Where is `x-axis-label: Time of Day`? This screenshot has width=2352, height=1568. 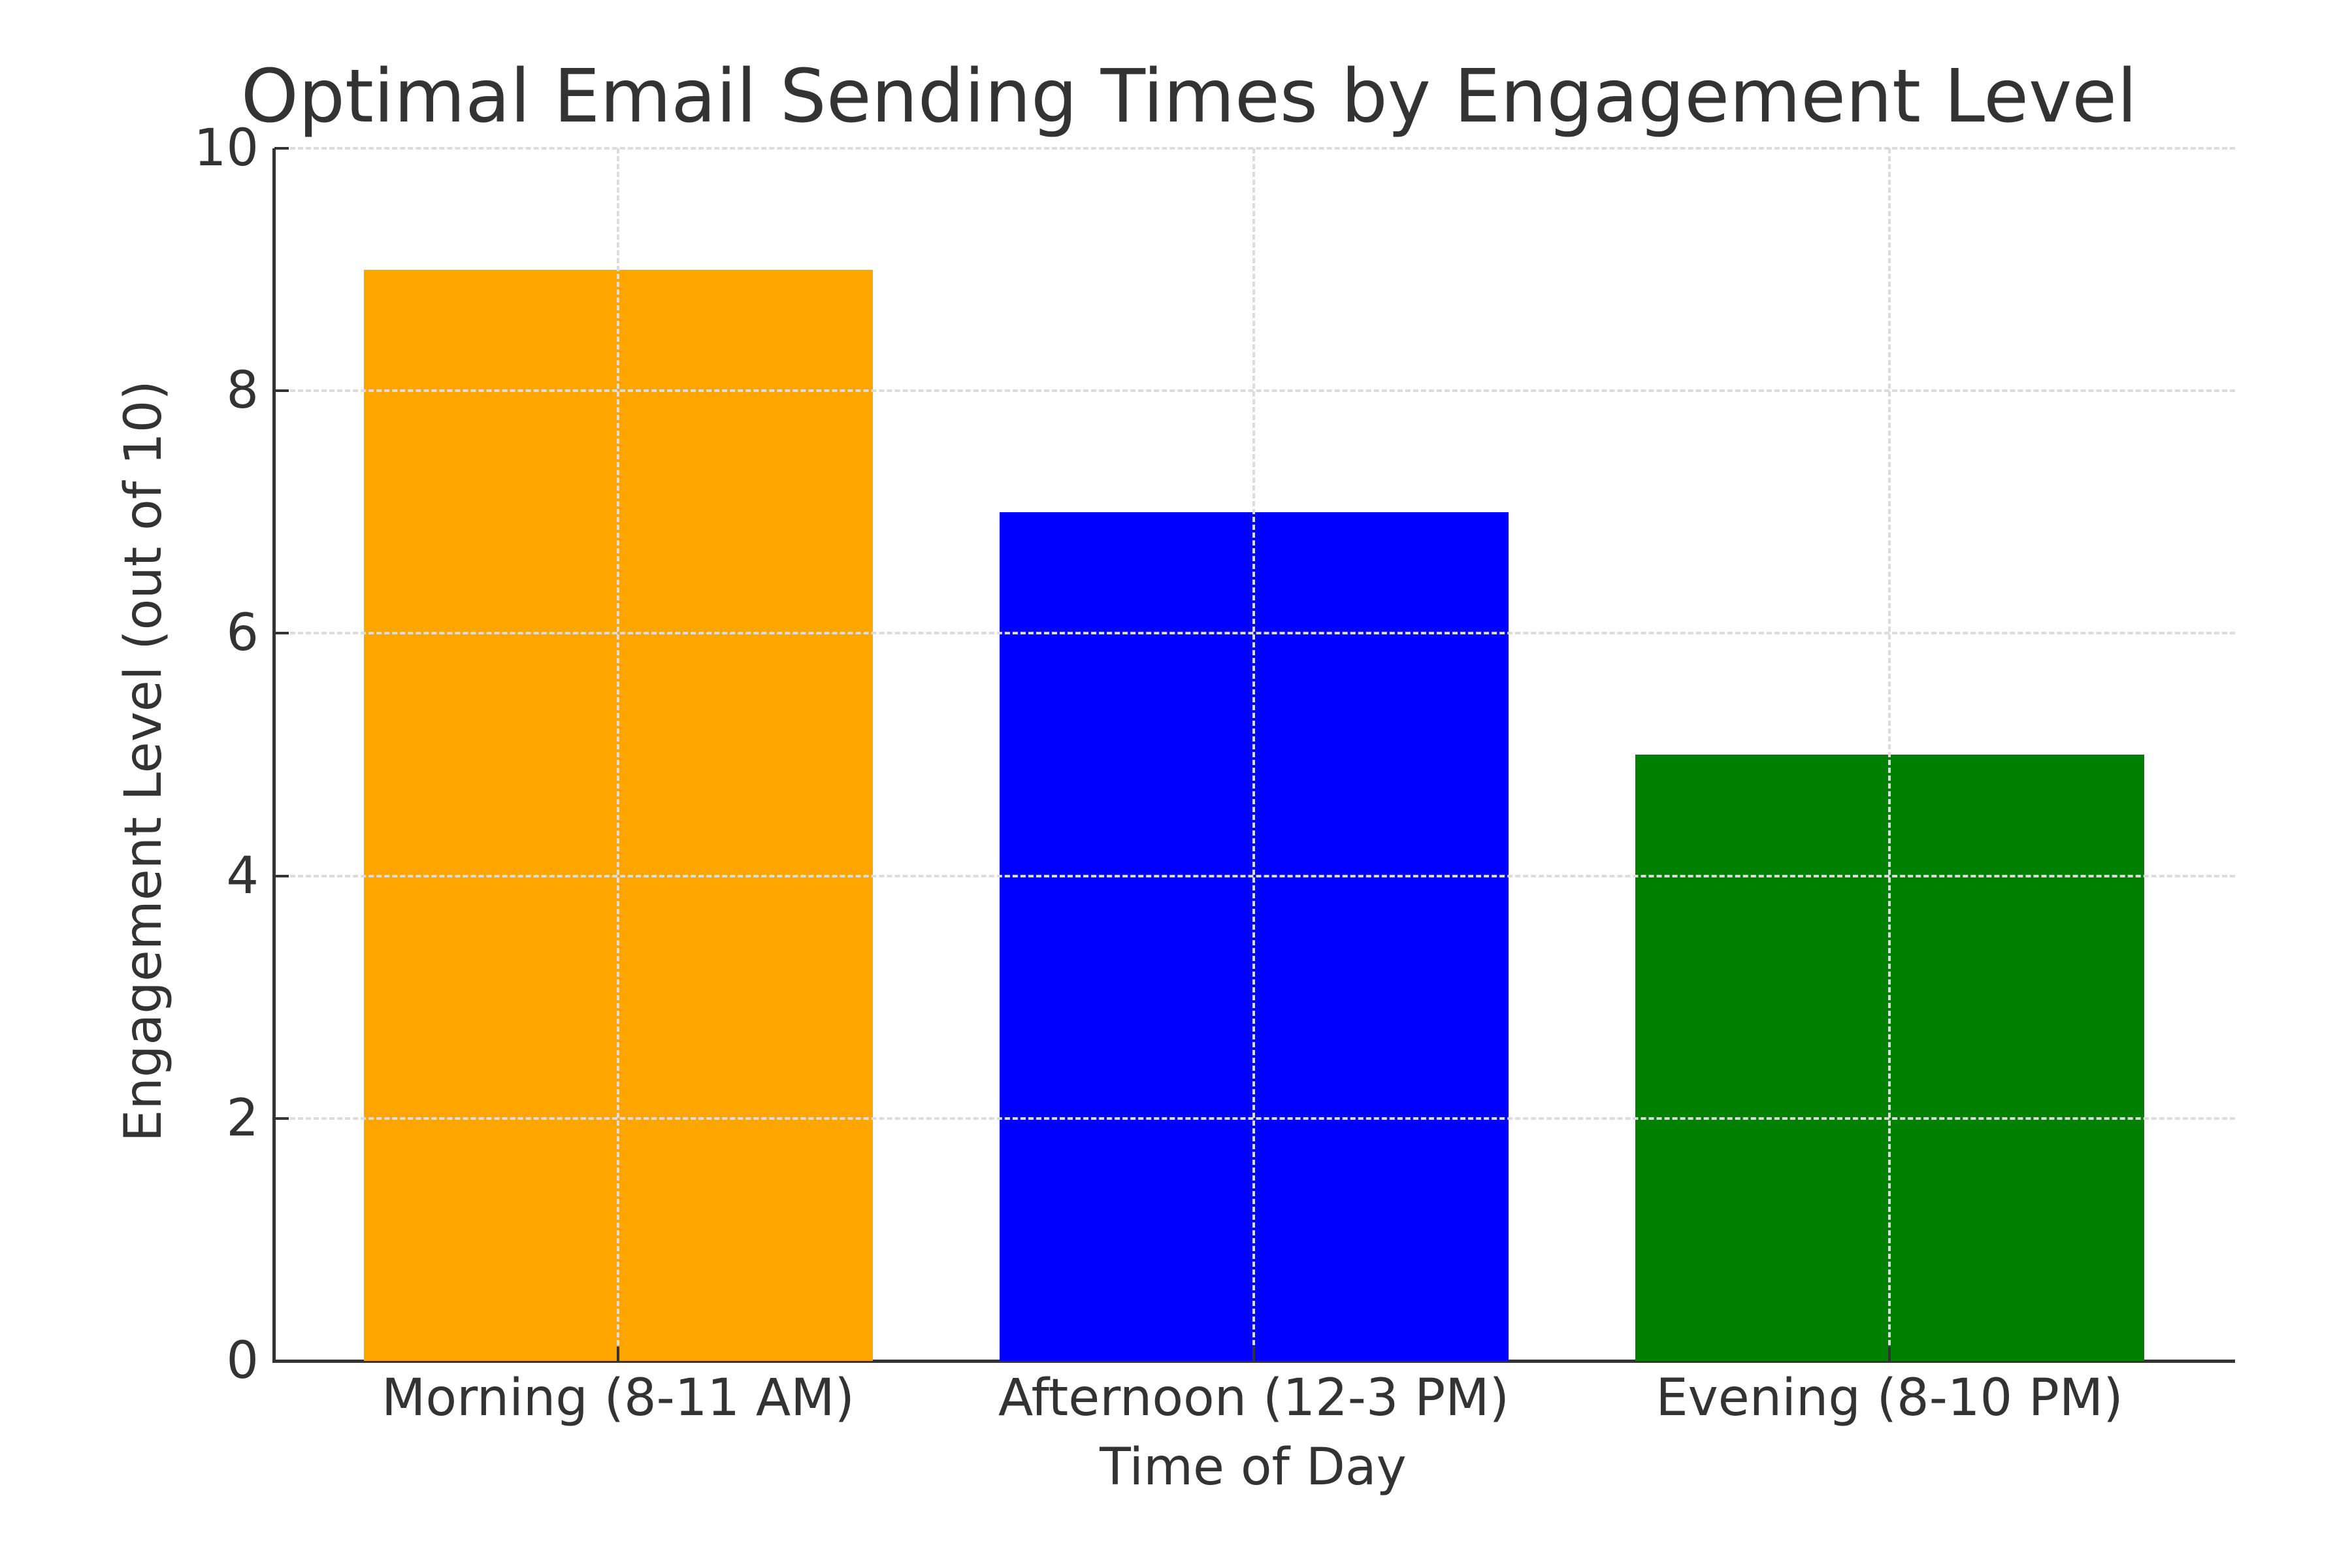 x-axis-label: Time of Day is located at coordinates (1253, 1467).